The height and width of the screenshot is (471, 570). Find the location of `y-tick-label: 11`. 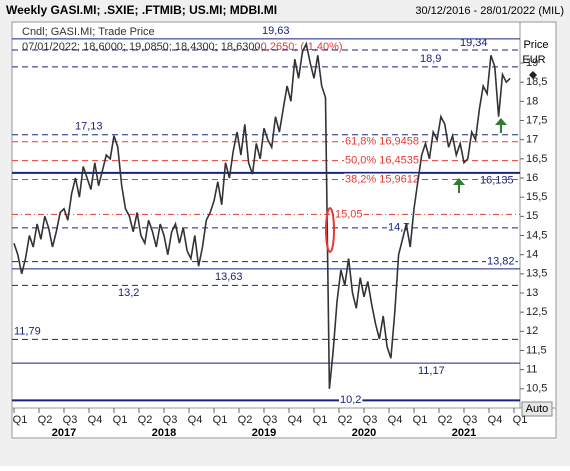

y-tick-label: 11 is located at coordinates (531, 370).